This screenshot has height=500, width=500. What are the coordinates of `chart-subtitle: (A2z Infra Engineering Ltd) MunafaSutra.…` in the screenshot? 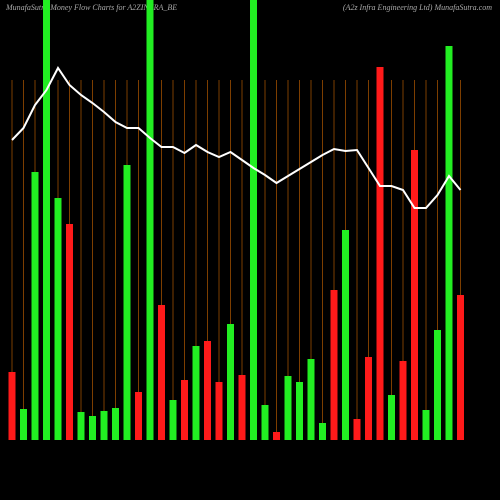 It's located at (417, 7).